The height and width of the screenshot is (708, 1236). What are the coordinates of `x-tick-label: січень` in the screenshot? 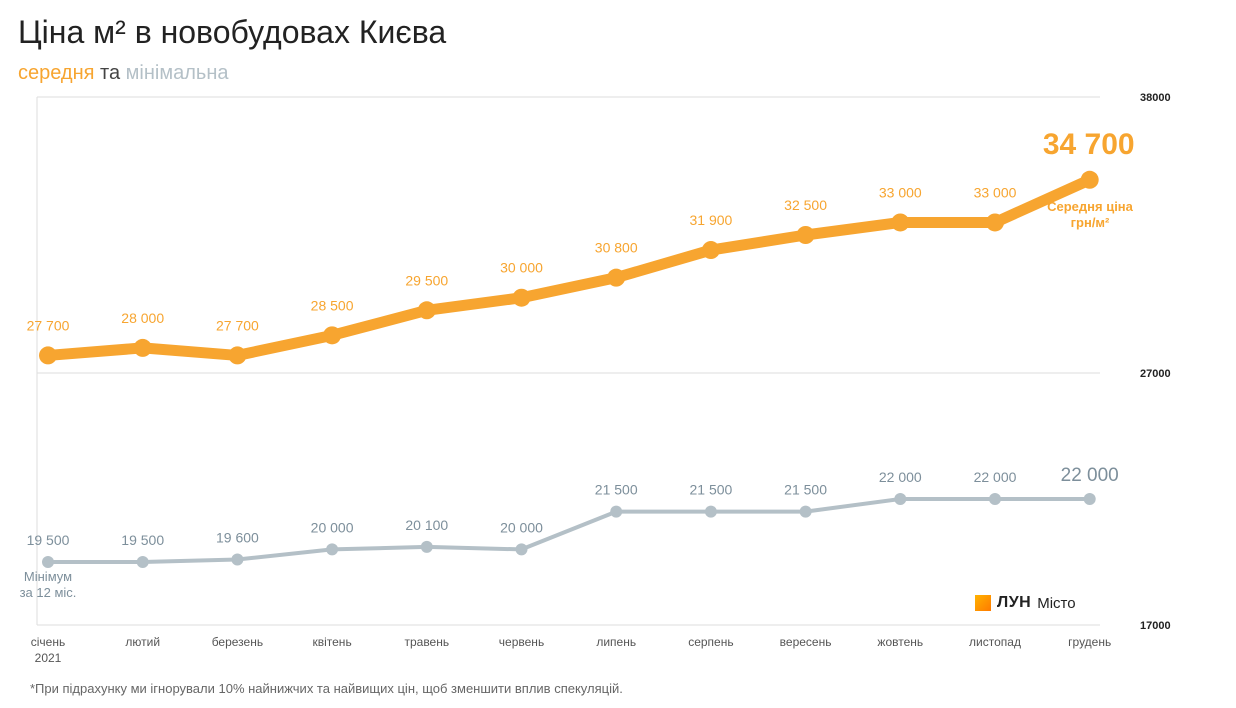 It's located at (48, 642).